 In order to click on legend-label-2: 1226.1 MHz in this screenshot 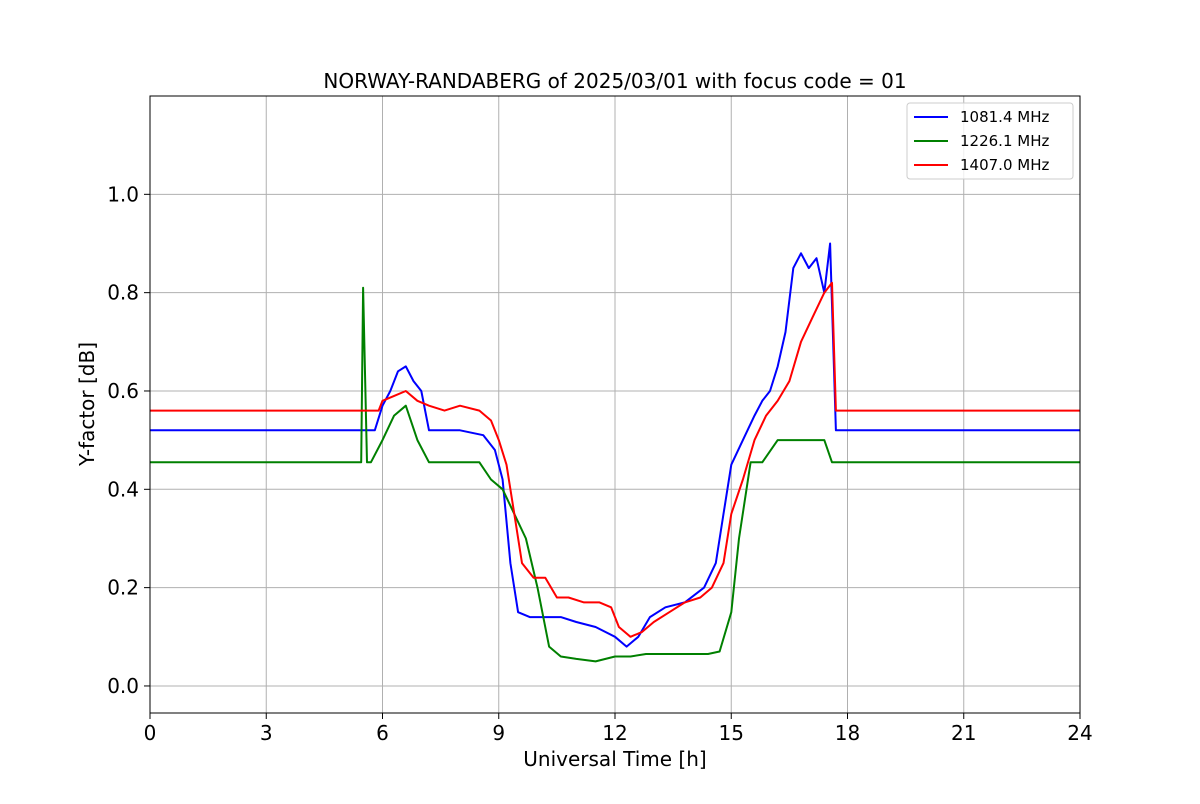, I will do `click(1004, 141)`.